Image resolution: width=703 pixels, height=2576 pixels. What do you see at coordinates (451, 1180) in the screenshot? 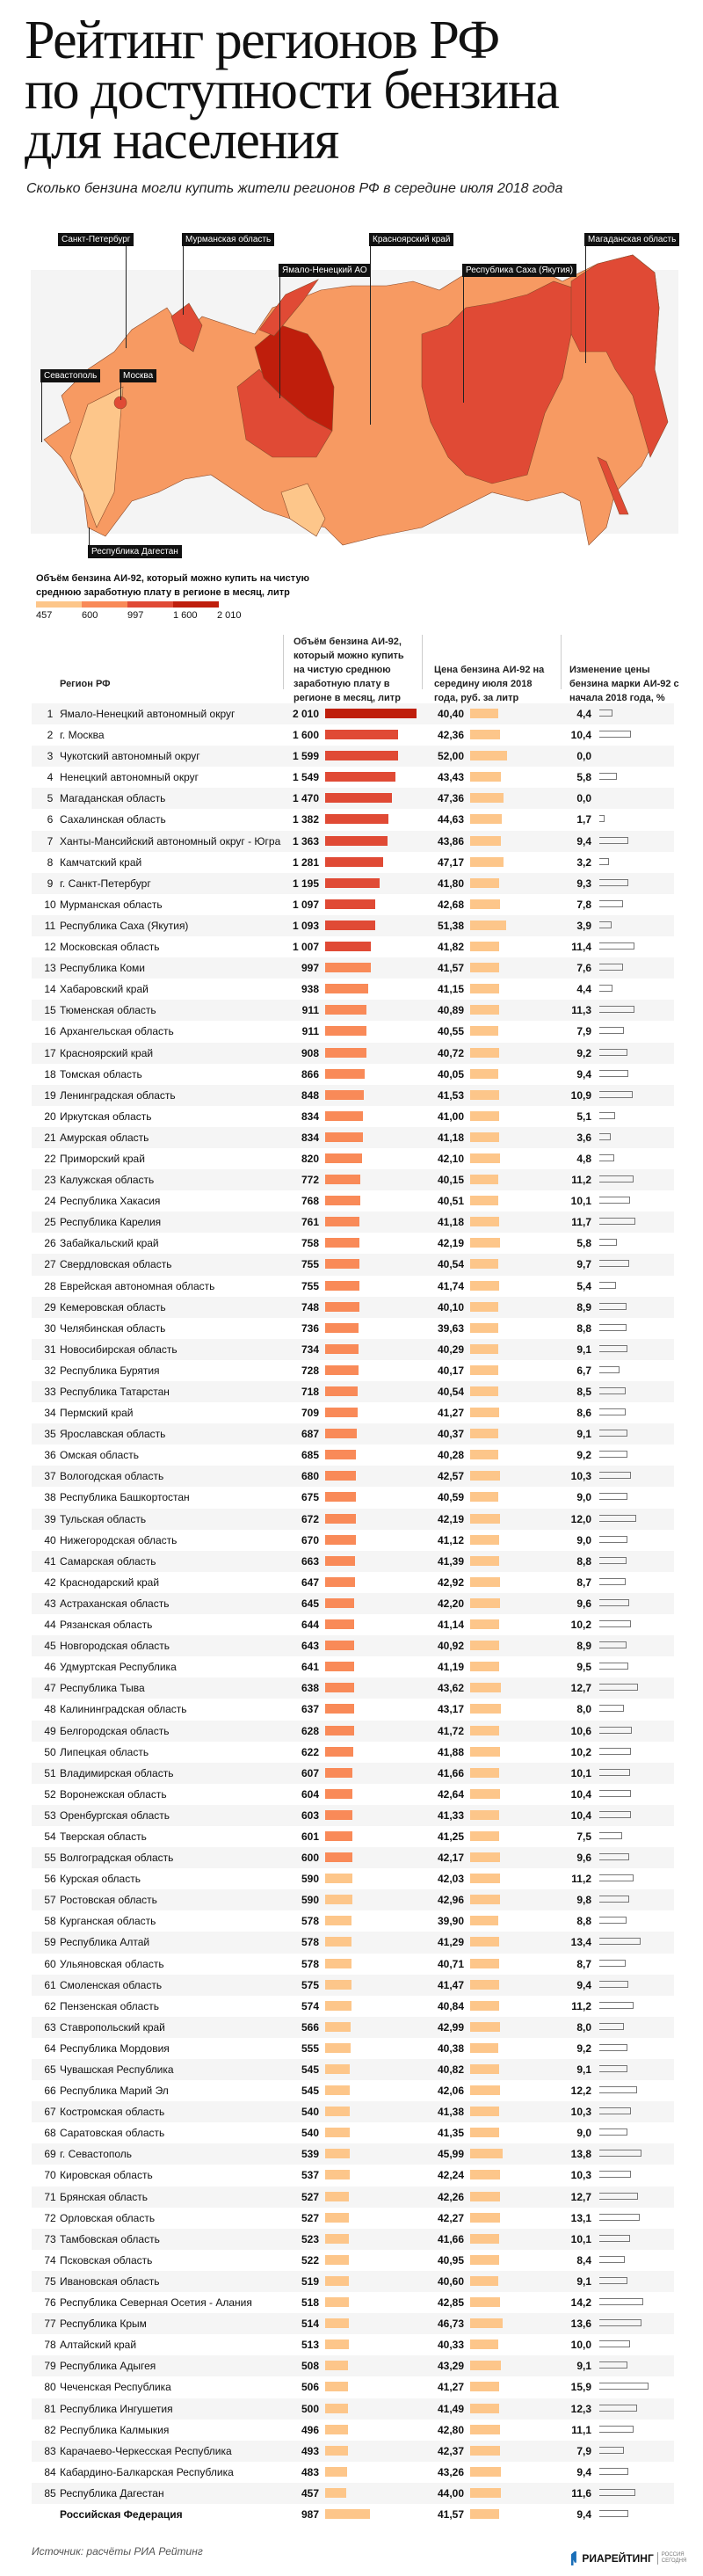
I see `price-value: 40,15` at bounding box center [451, 1180].